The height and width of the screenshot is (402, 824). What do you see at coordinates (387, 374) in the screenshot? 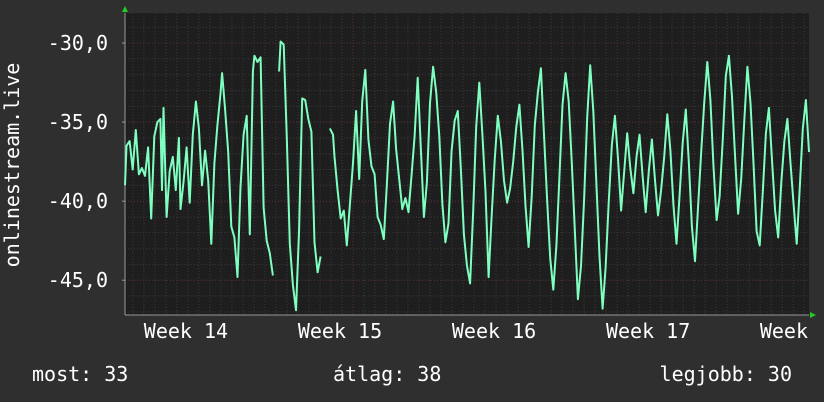
I see `stat-average: átlag: 38` at bounding box center [387, 374].